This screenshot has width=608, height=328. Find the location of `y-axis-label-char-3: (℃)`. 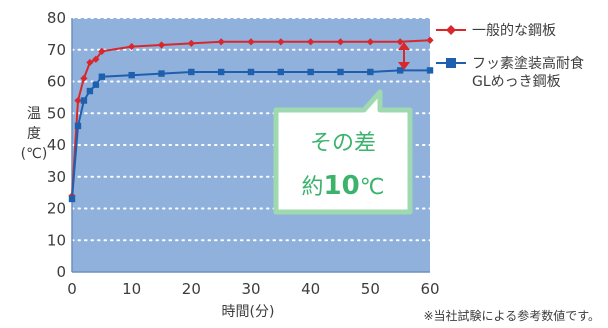

y-axis-label-char-3: (℃) is located at coordinates (34, 154).